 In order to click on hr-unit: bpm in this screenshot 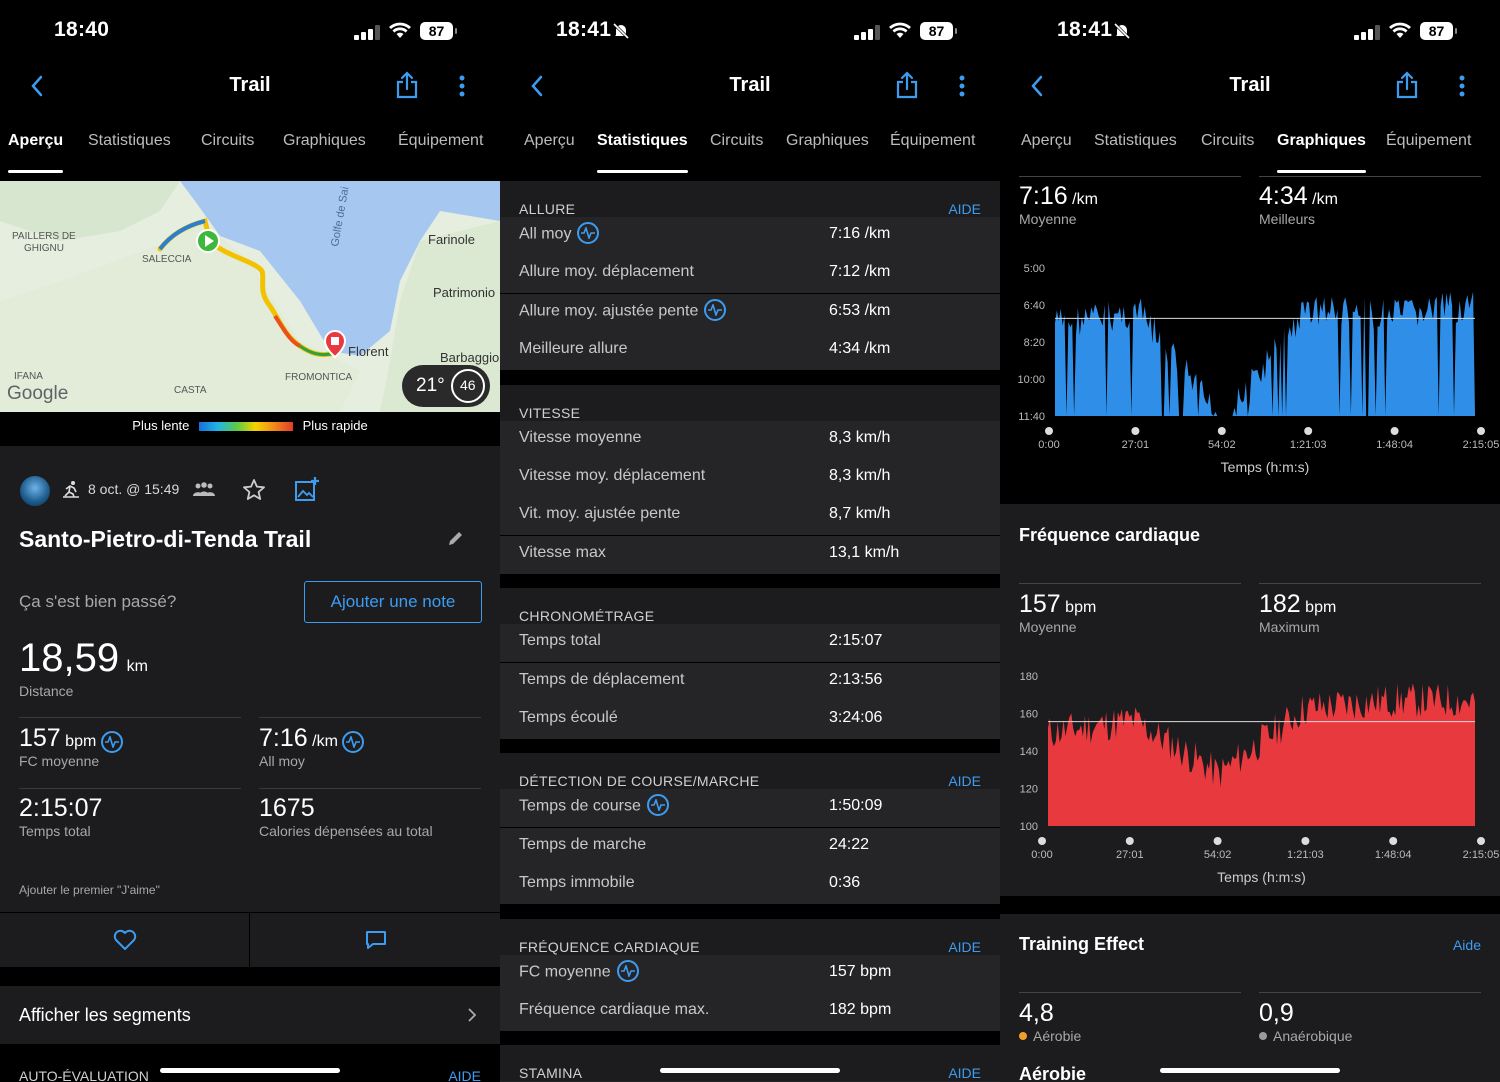, I will do `click(81, 741)`.